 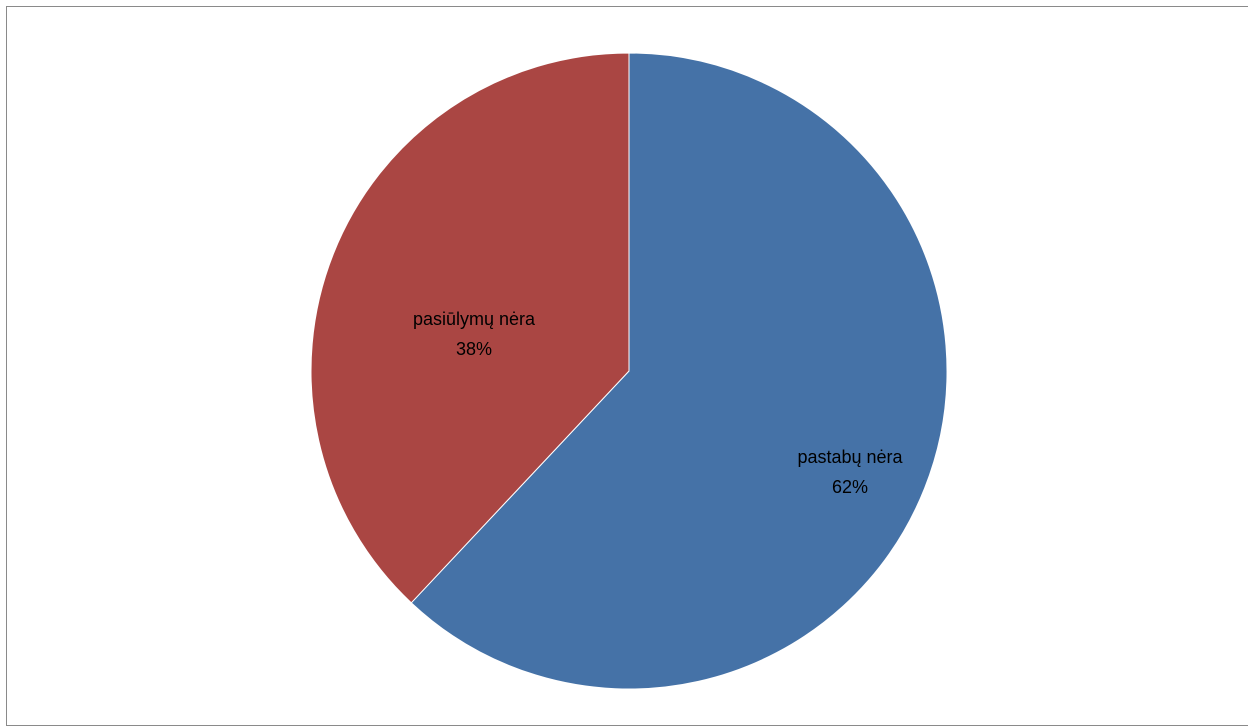 I want to click on slice-label-1: pastabų nėra, so click(x=850, y=457).